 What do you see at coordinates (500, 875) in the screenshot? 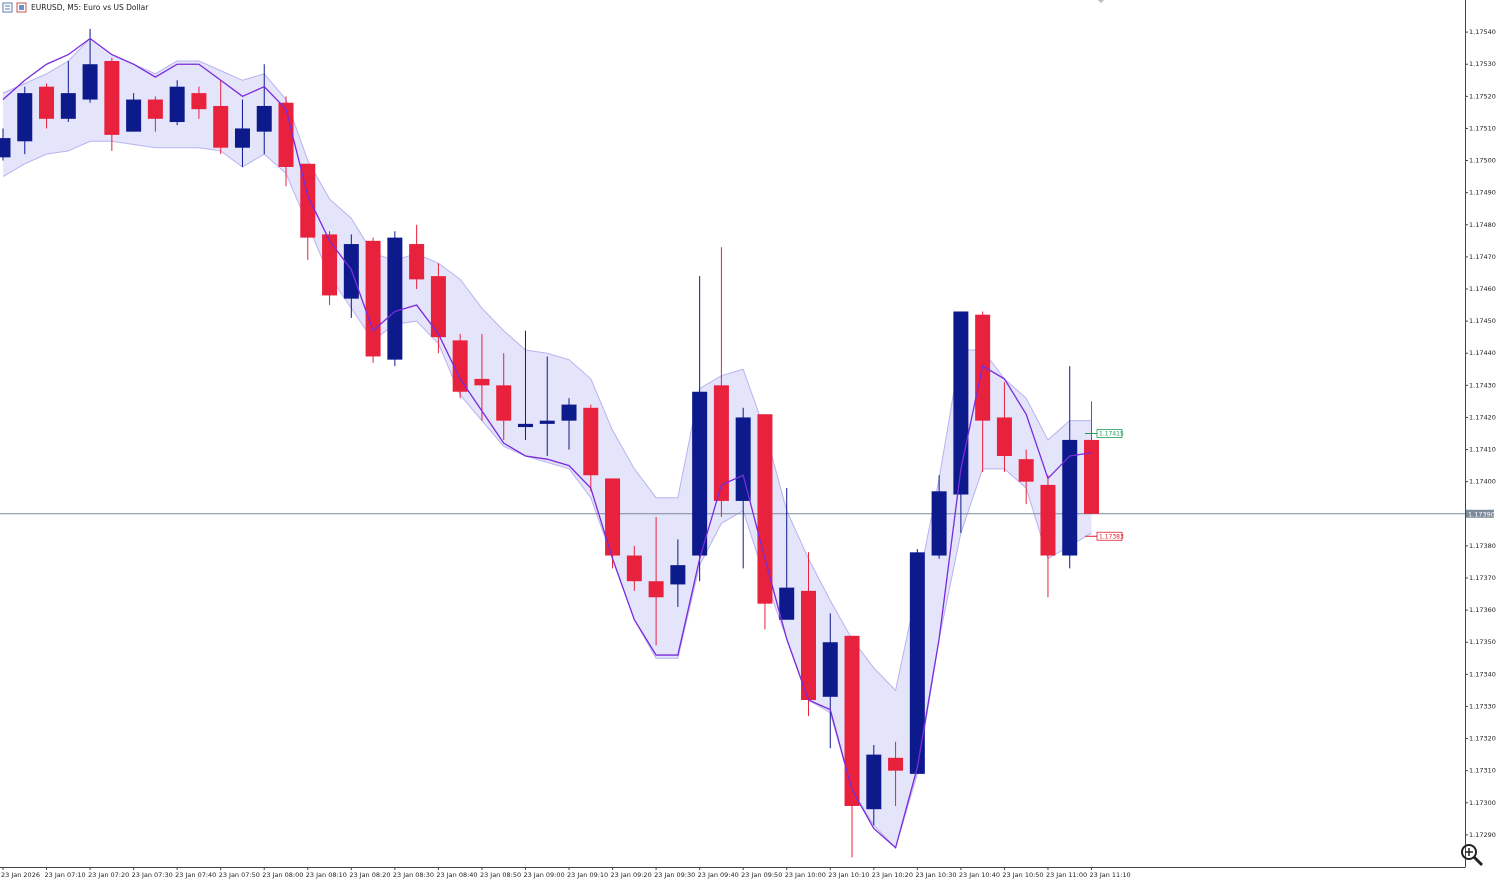
I see `x-tick-label: 23 Jan 08:50` at bounding box center [500, 875].